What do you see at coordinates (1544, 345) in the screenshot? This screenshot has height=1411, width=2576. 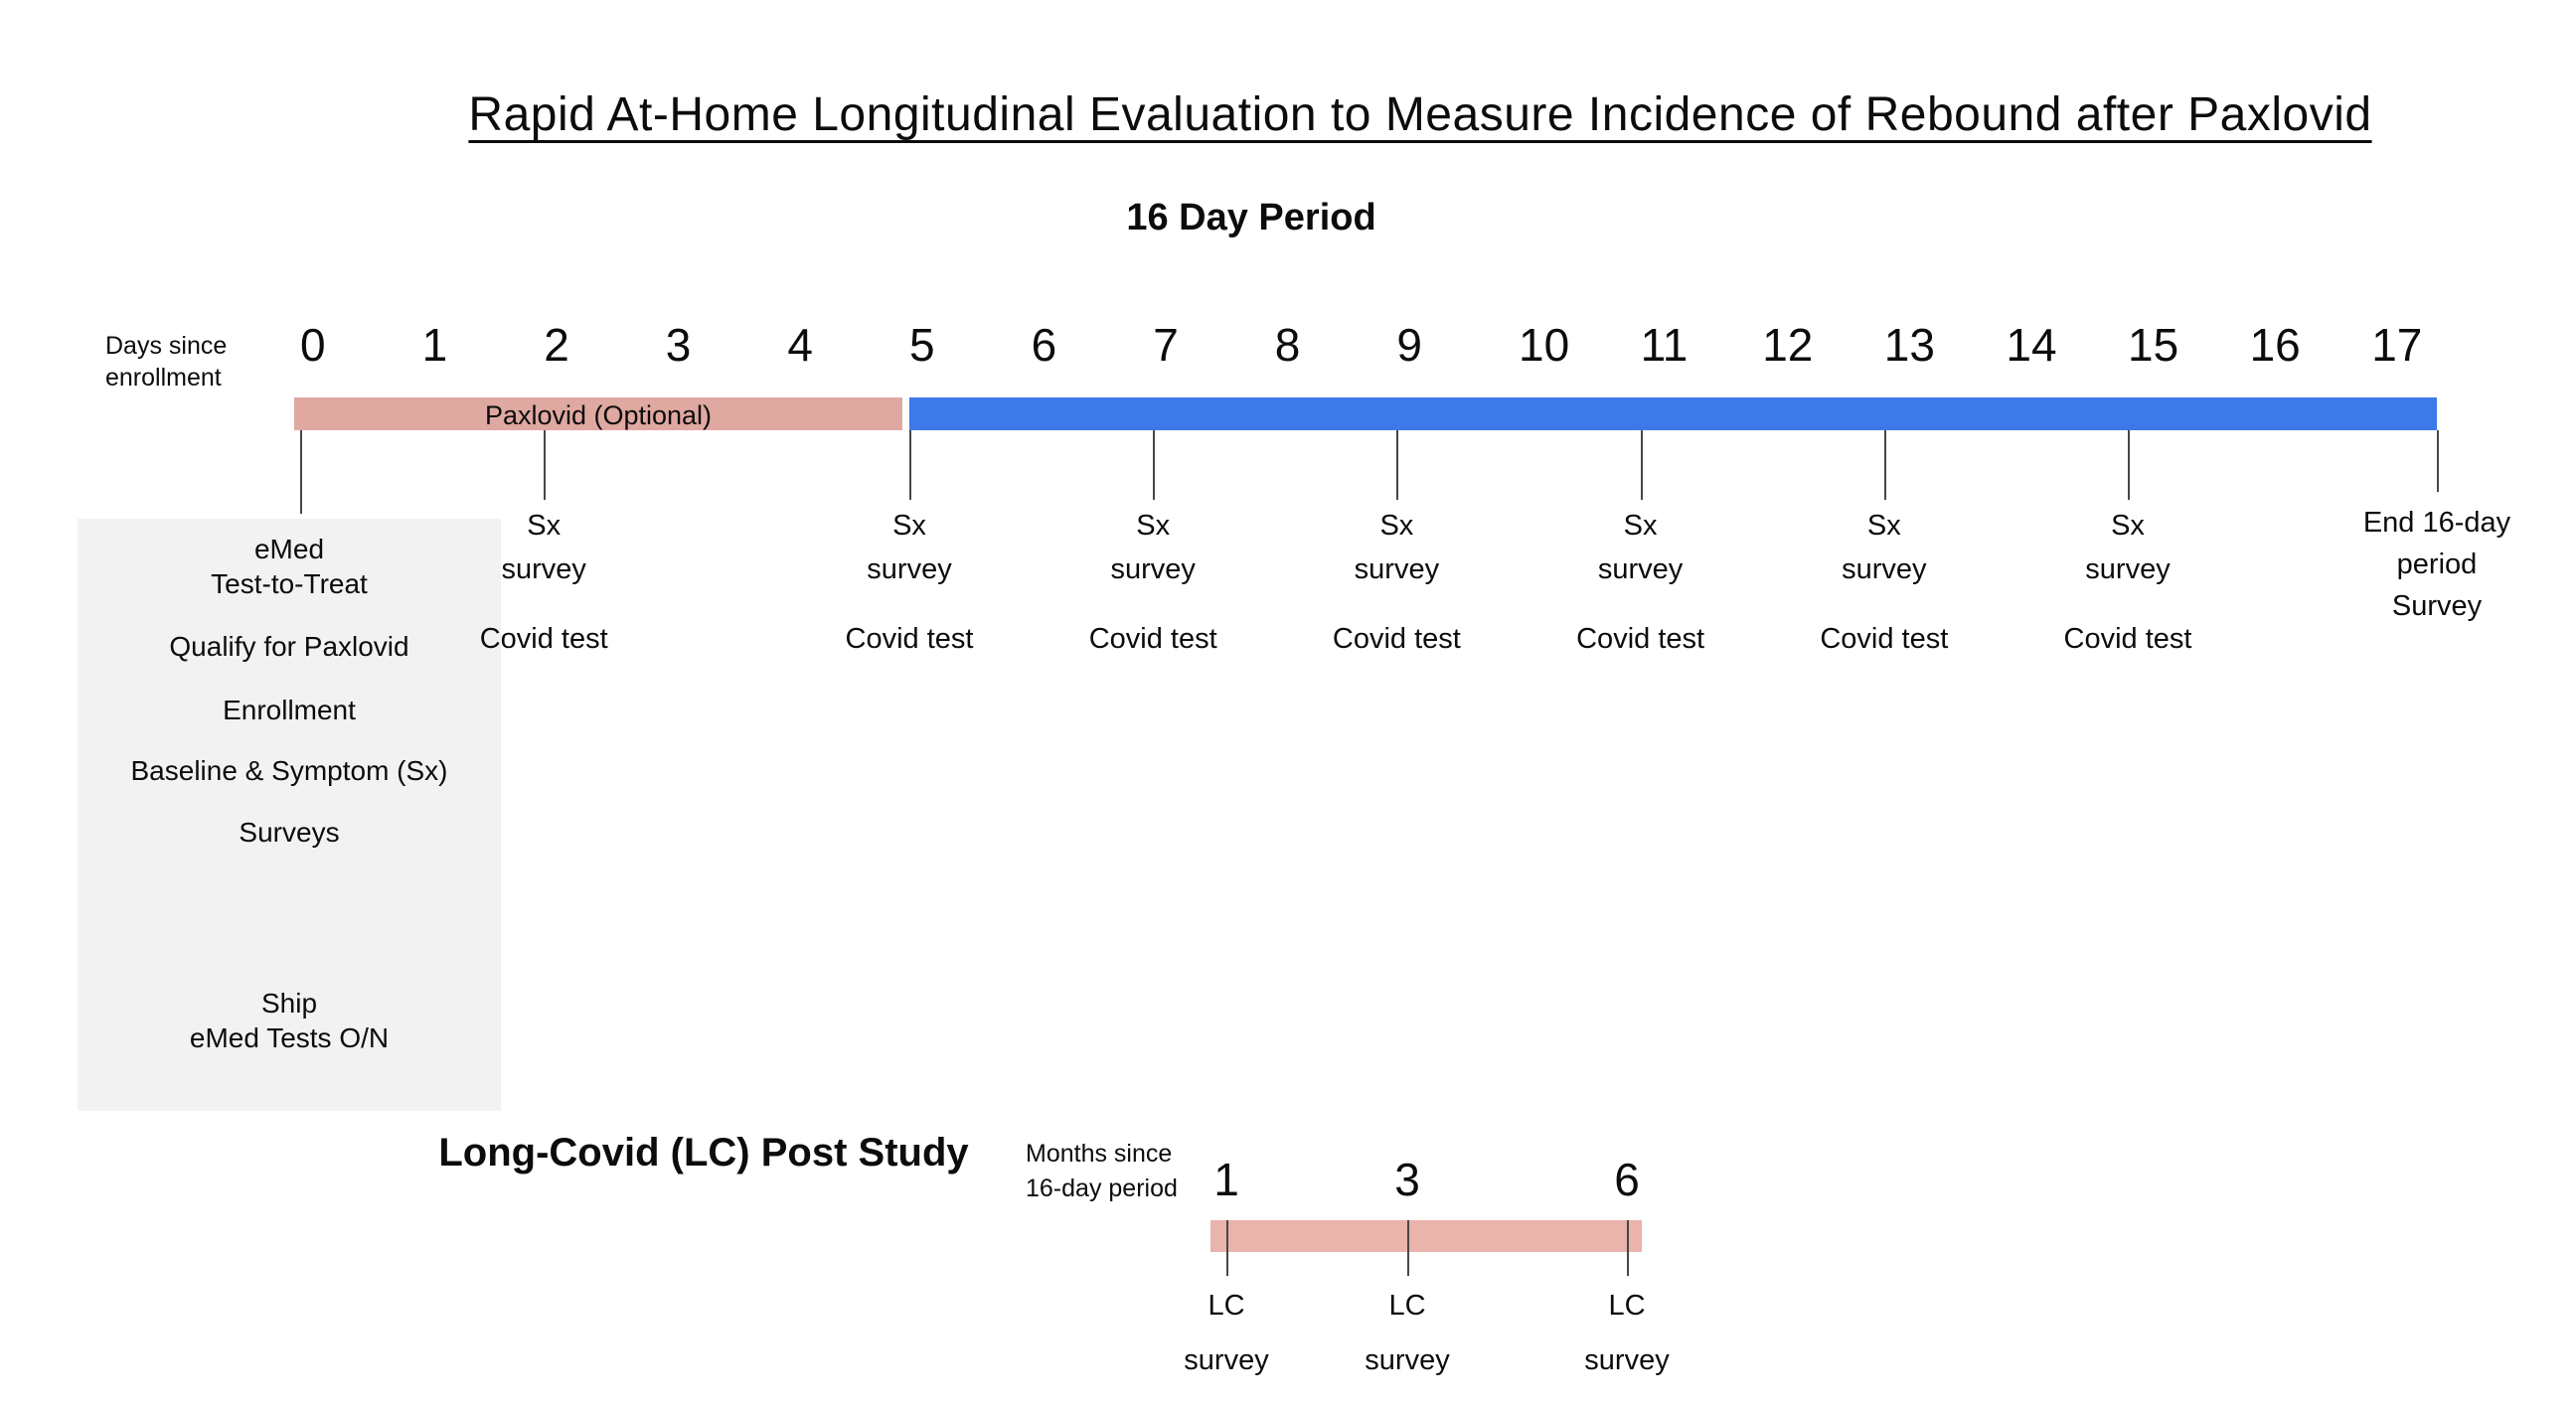 I see `day-number: 10` at bounding box center [1544, 345].